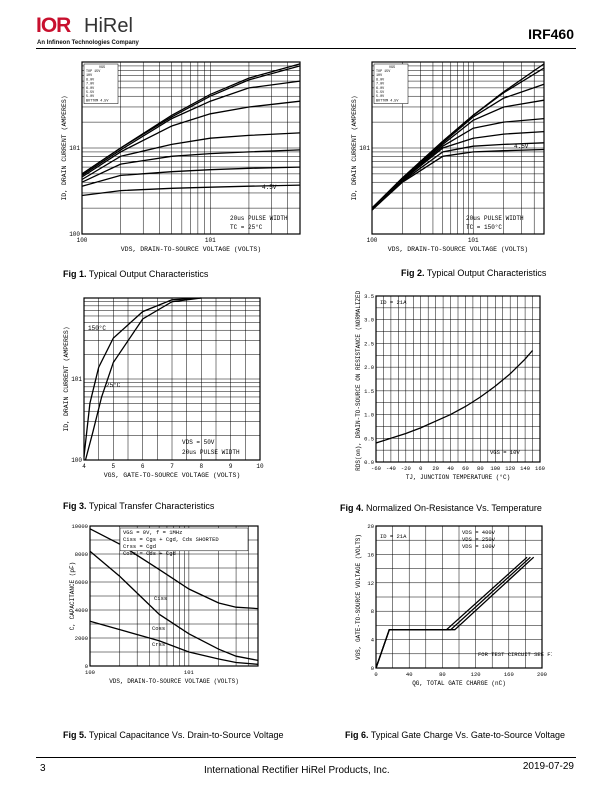  What do you see at coordinates (172, 466) in the screenshot?
I see `x-tick-label: 7` at bounding box center [172, 466].